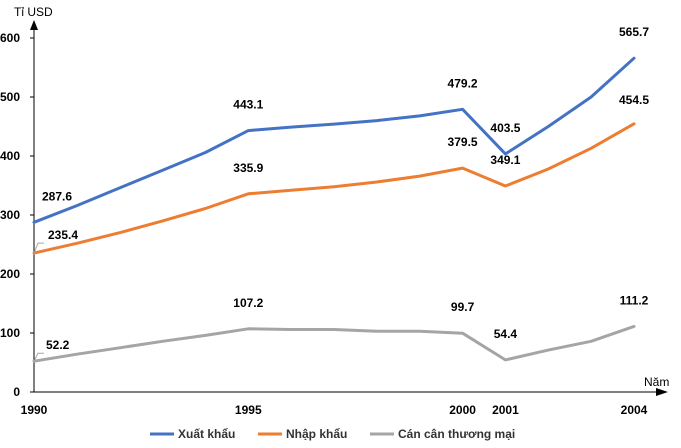  What do you see at coordinates (463, 83) in the screenshot?
I see `data-label: 479.2` at bounding box center [463, 83].